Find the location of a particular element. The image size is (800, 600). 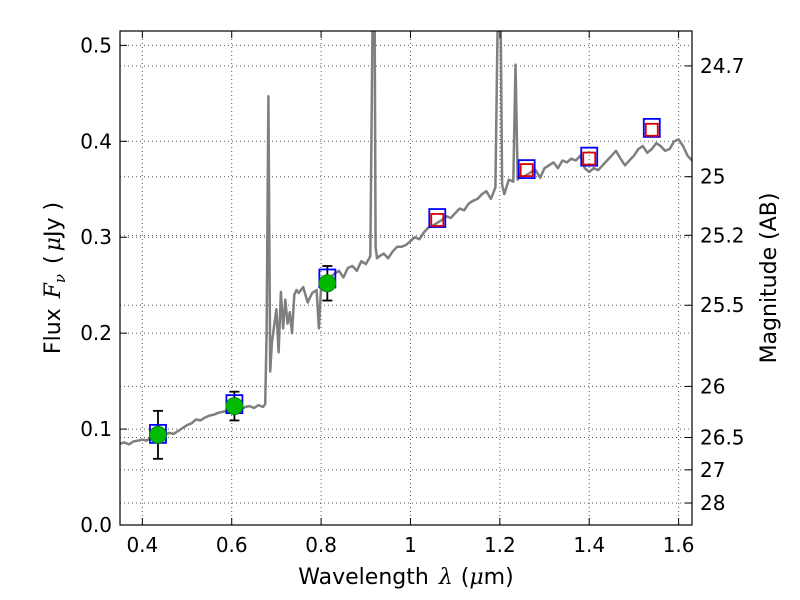

magnitude-tick-label: 28 is located at coordinates (712, 503).